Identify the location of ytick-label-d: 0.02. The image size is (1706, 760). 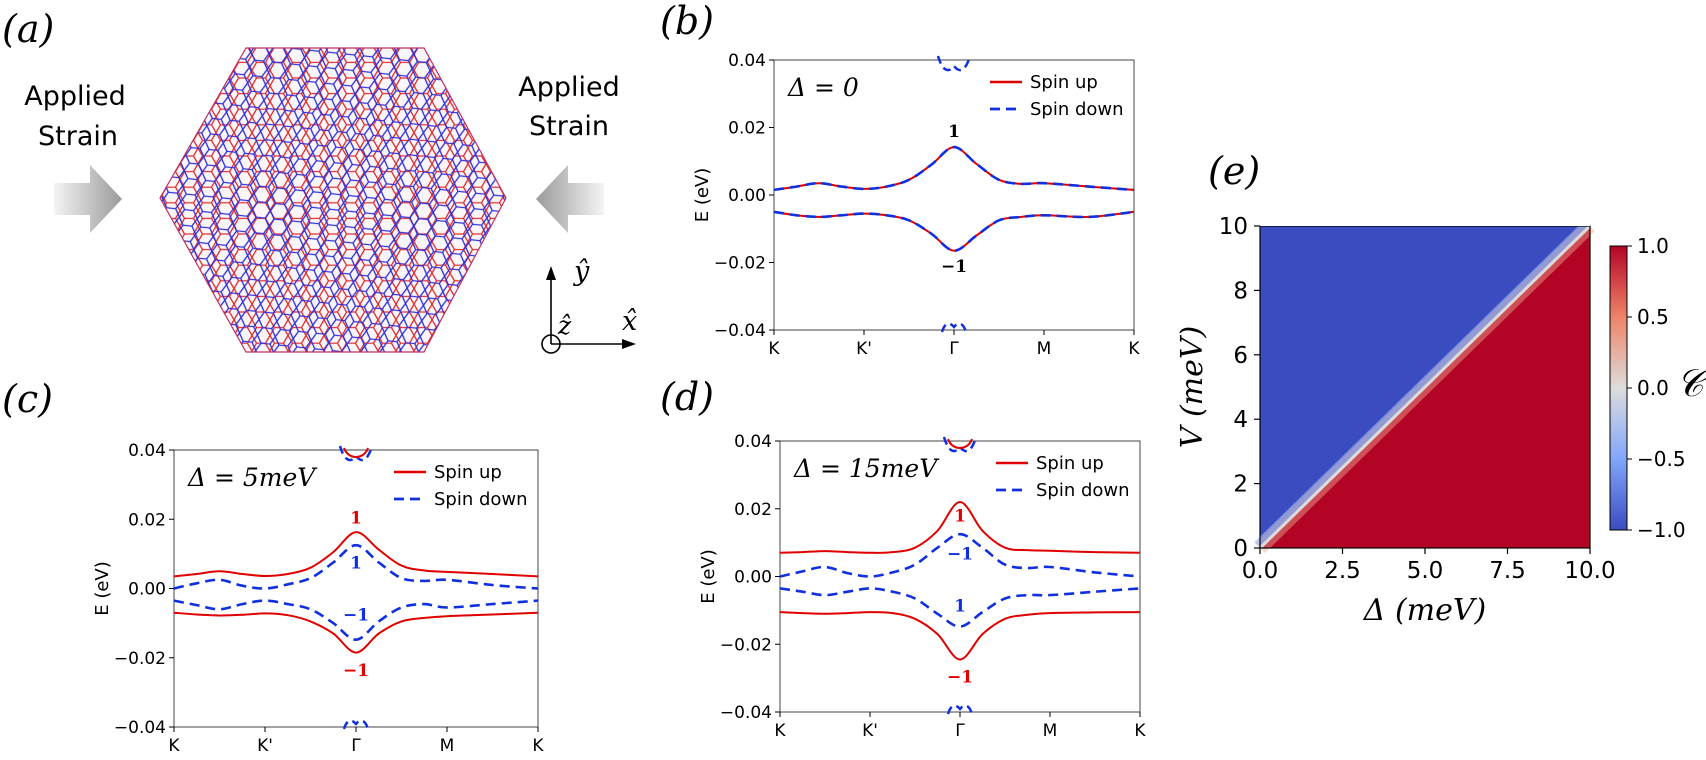
(753, 510).